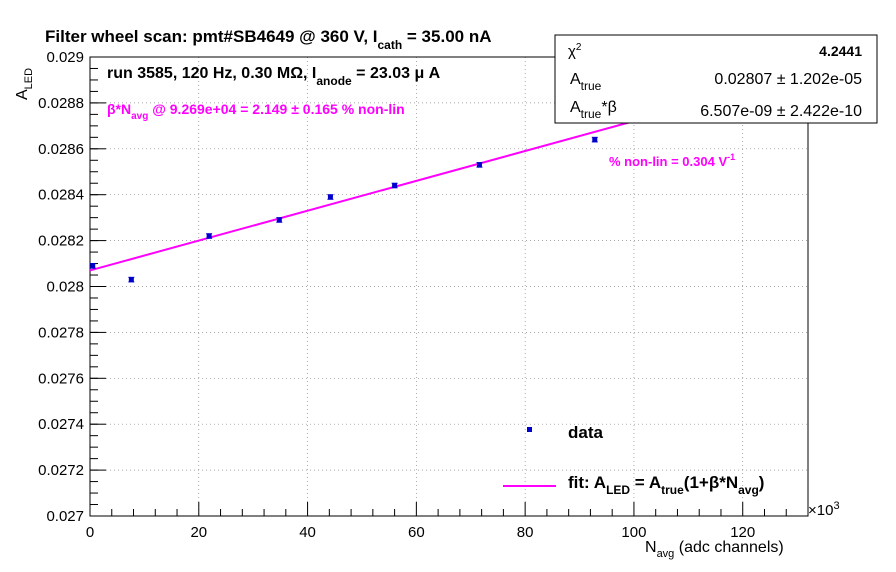  What do you see at coordinates (61, 424) in the screenshot?
I see `y-tick-label: 0.0274` at bounding box center [61, 424].